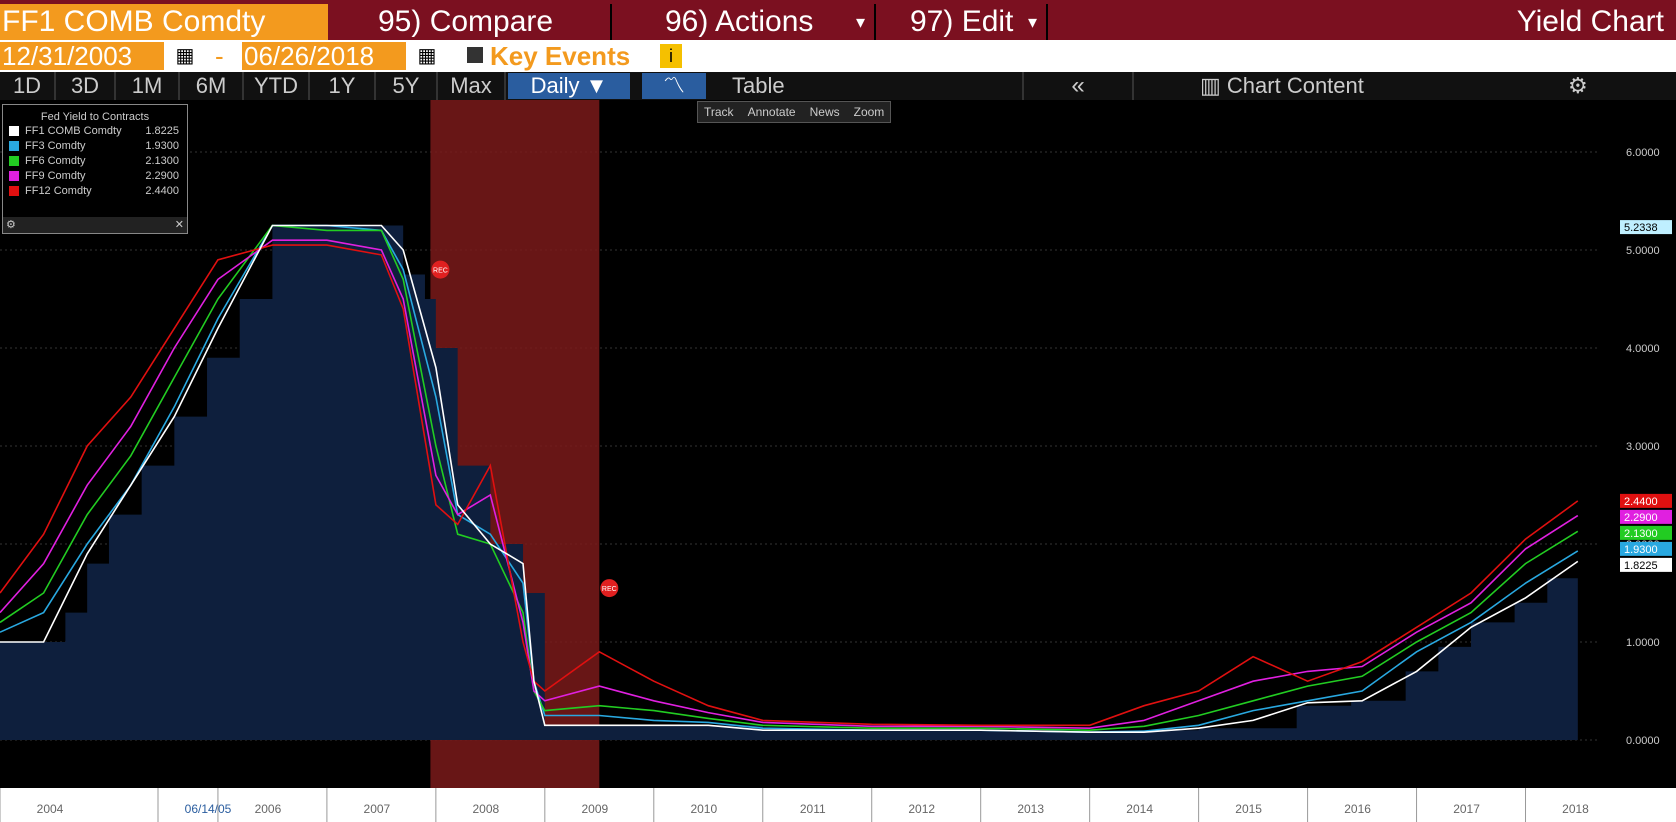 Image resolution: width=1676 pixels, height=822 pixels. I want to click on table-button: Table, so click(758, 85).